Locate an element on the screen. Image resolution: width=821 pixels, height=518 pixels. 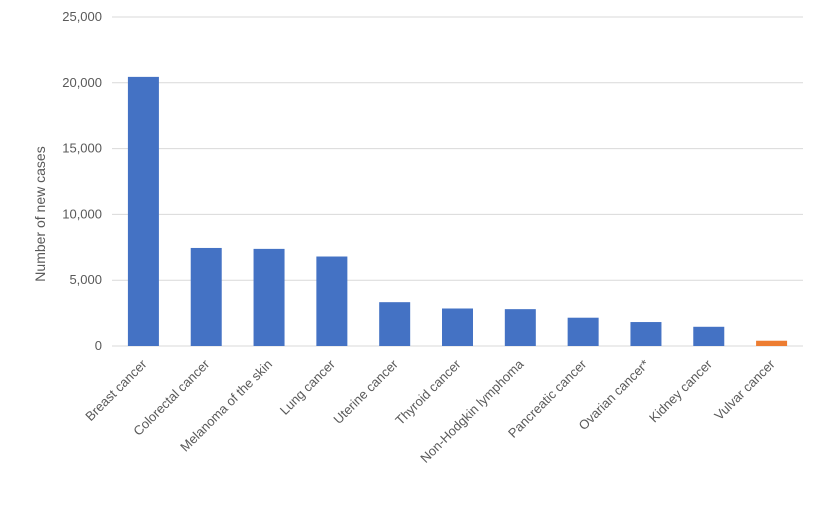
y-tick-label: 25,000 is located at coordinates (82, 16).